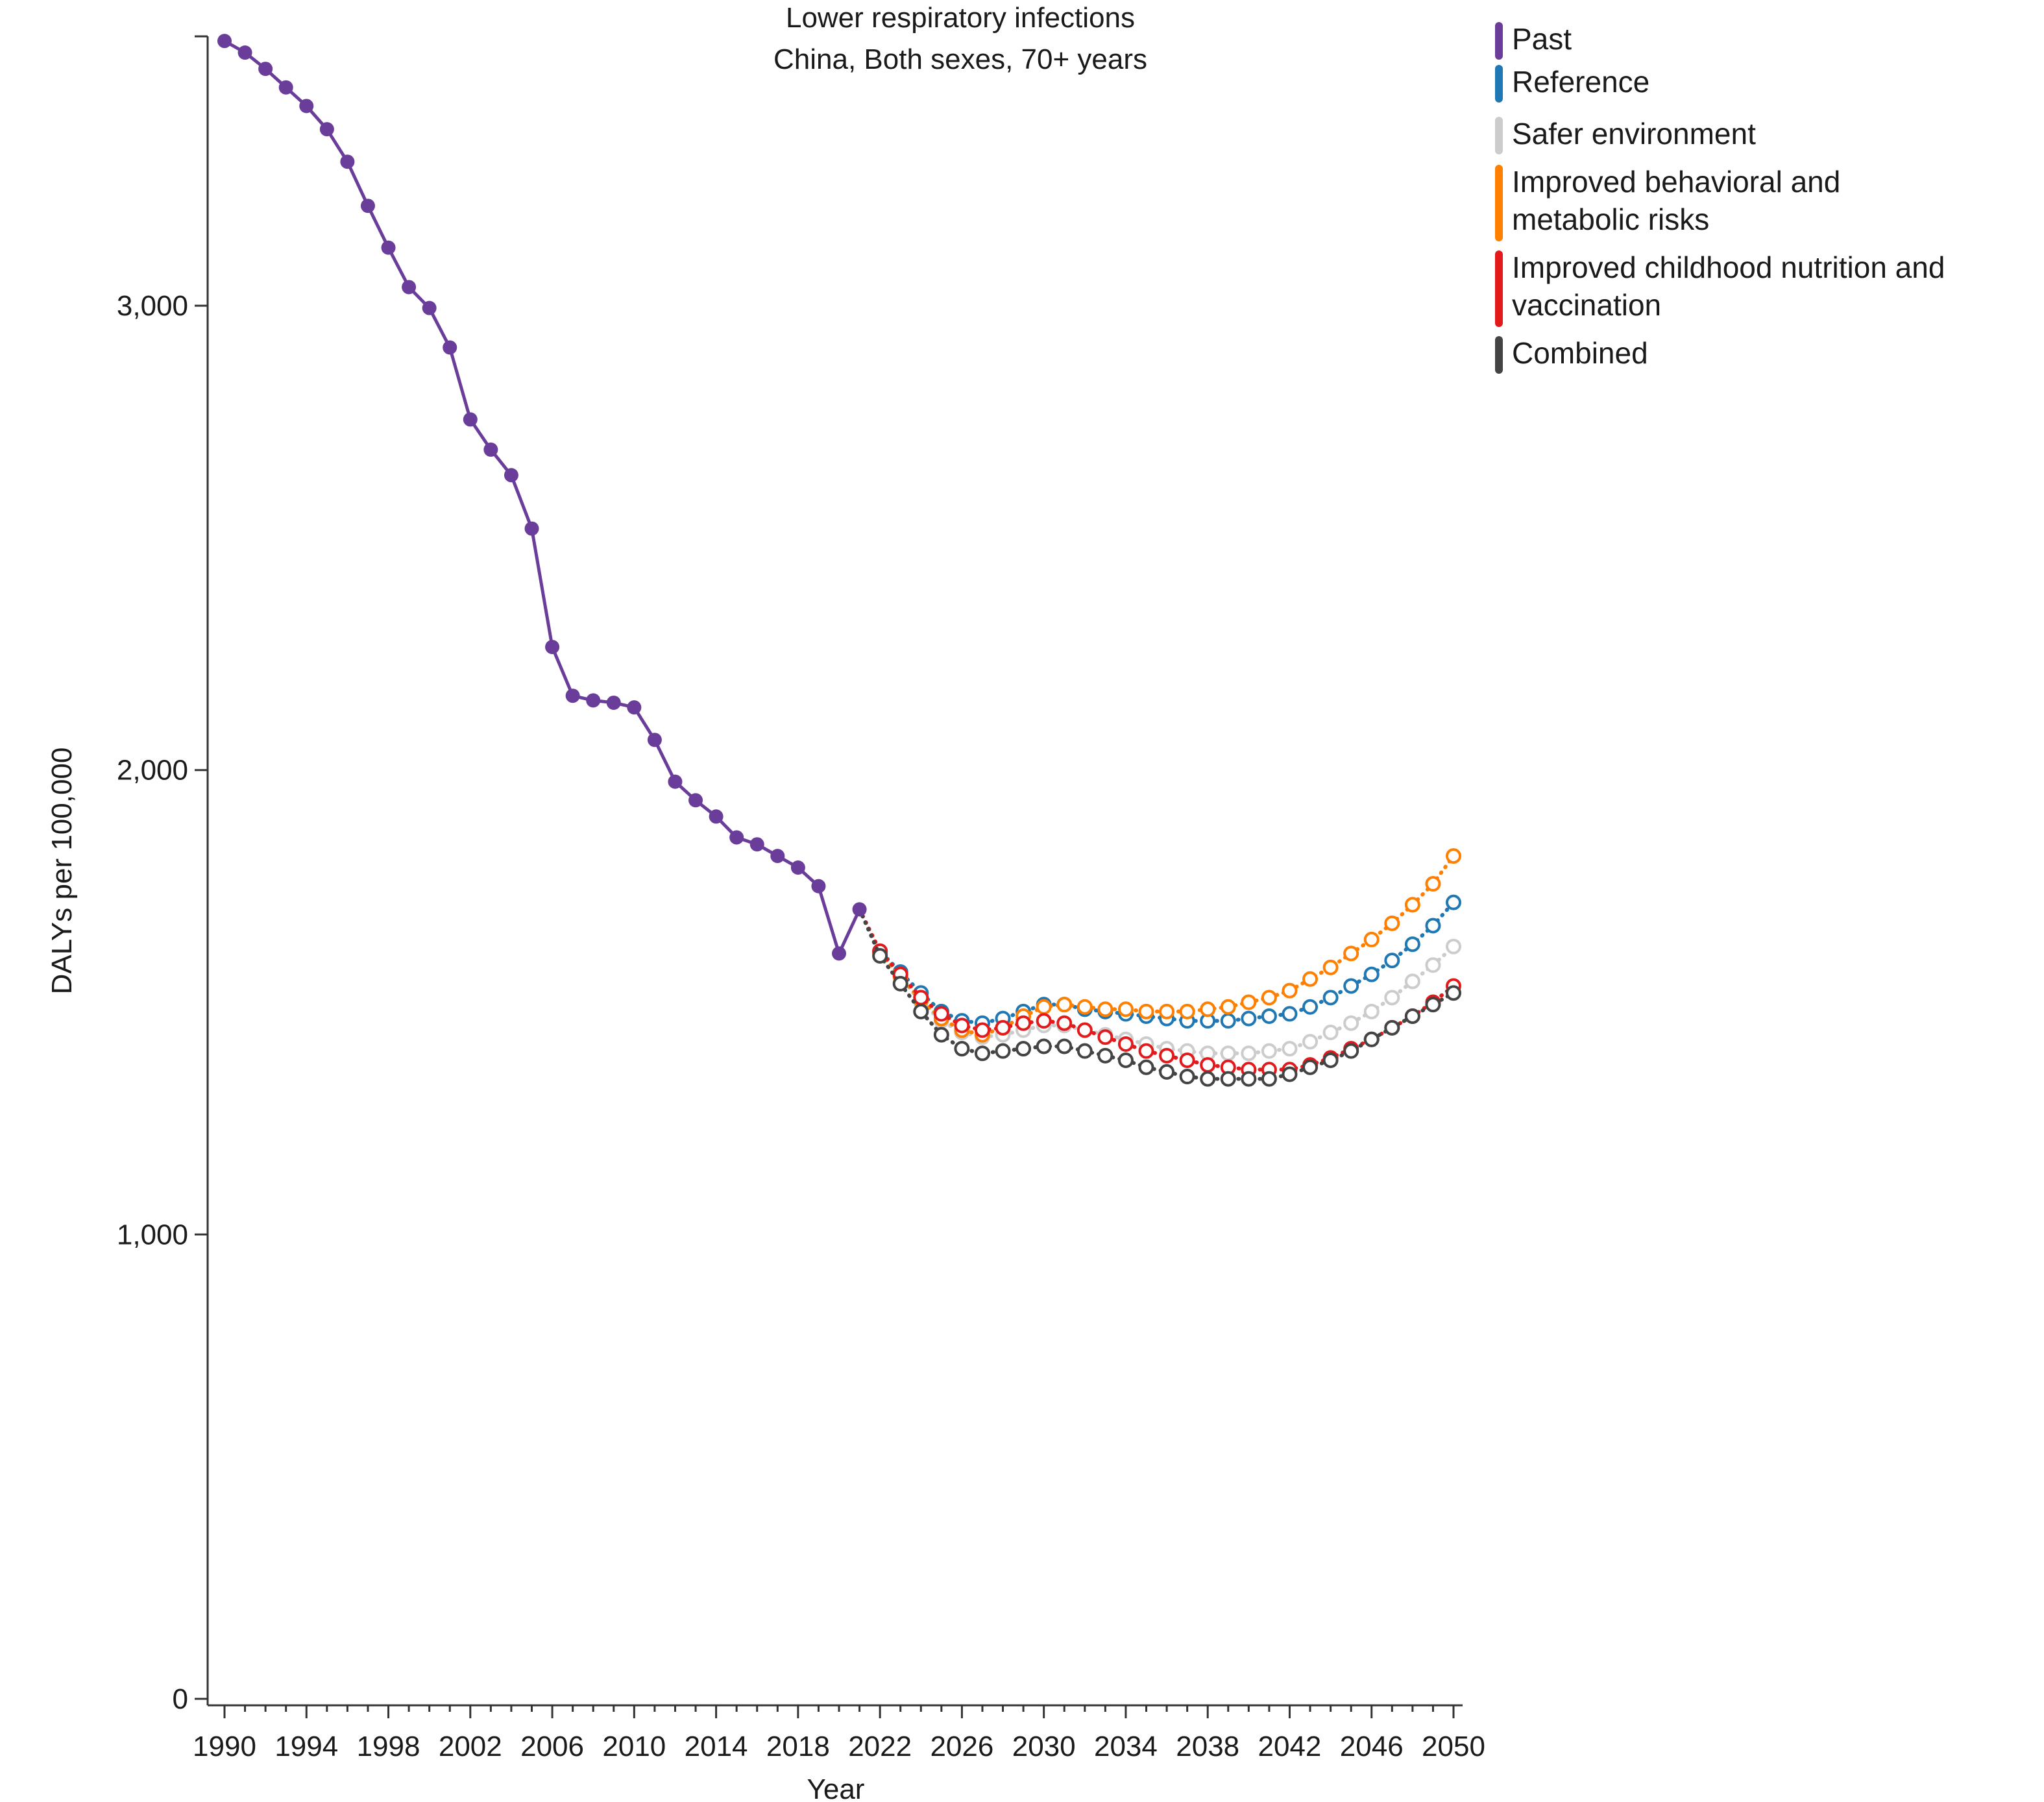 This screenshot has height=1802, width=2044. I want to click on x-tick-label: 2010, so click(634, 1747).